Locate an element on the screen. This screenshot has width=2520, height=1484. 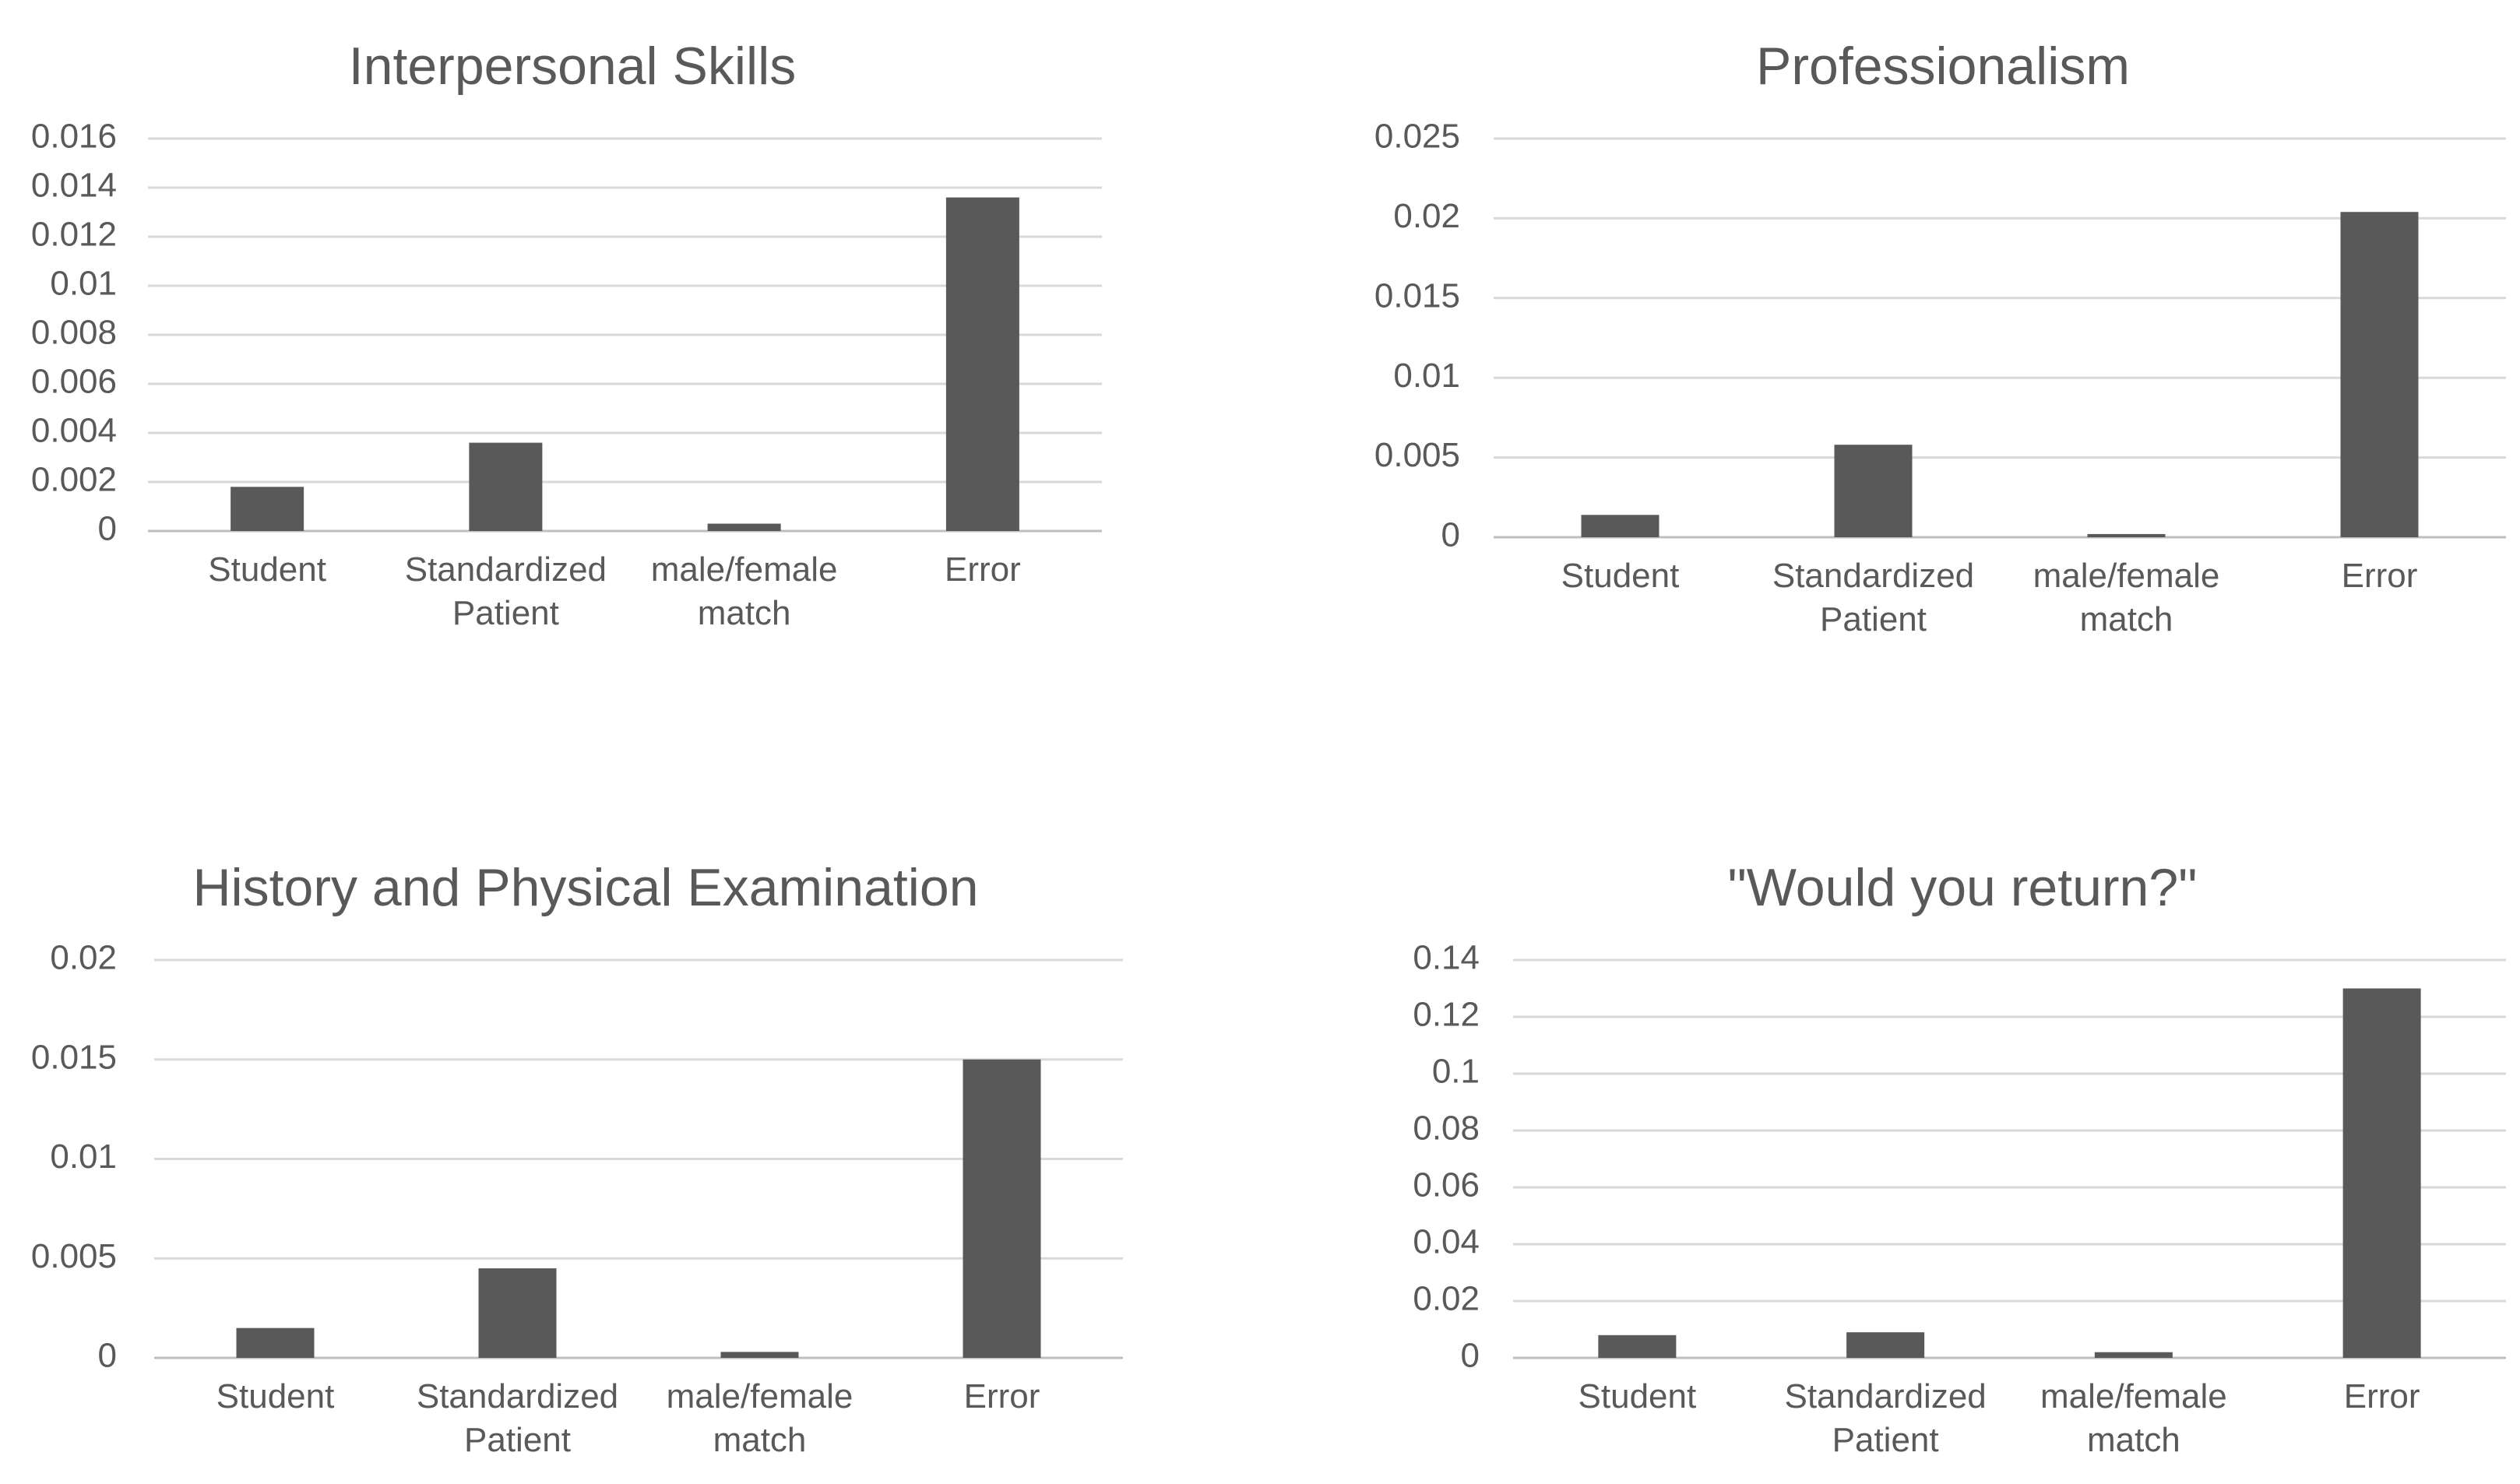
y-tick-label: 0.1 is located at coordinates (1456, 1072).